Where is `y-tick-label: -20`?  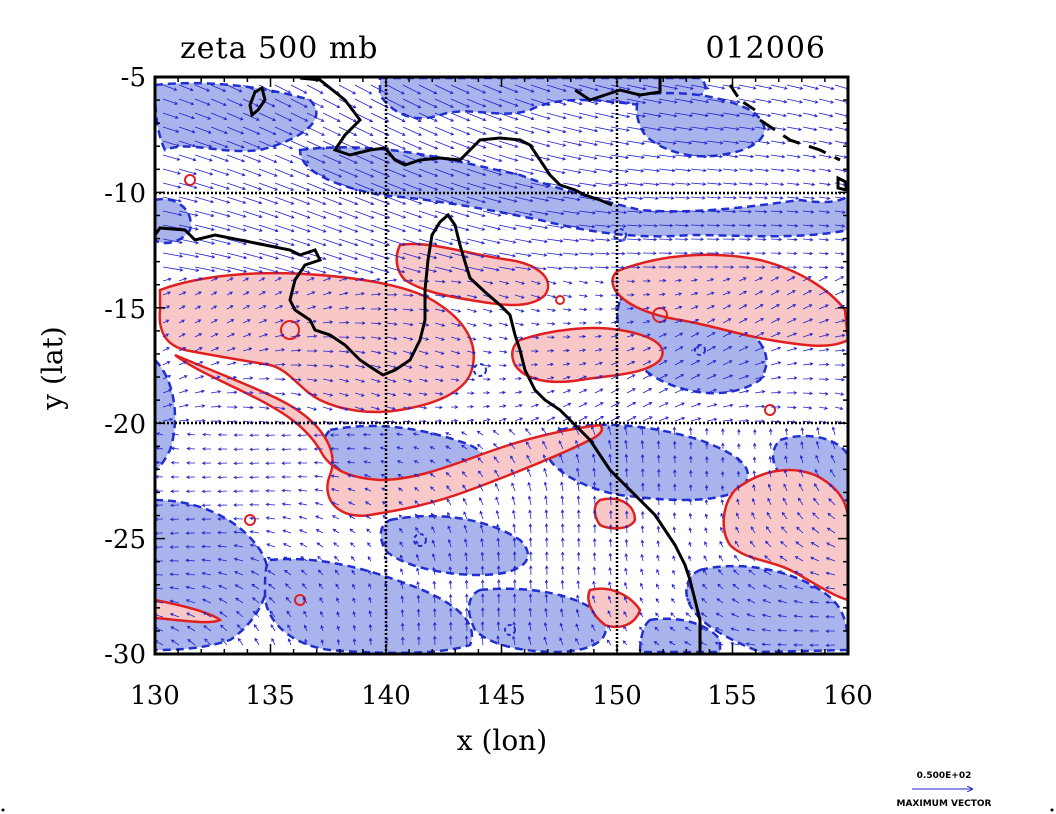
y-tick-label: -20 is located at coordinates (125, 425).